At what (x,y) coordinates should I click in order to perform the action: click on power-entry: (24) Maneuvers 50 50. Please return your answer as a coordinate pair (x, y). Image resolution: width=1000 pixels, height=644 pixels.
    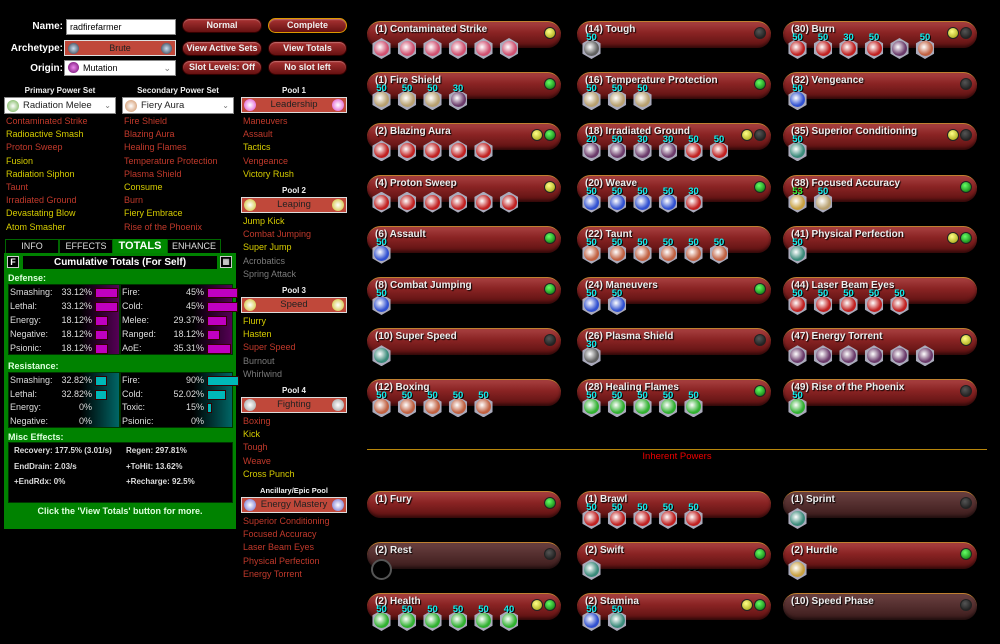
    Looking at the image, I should click on (674, 296).